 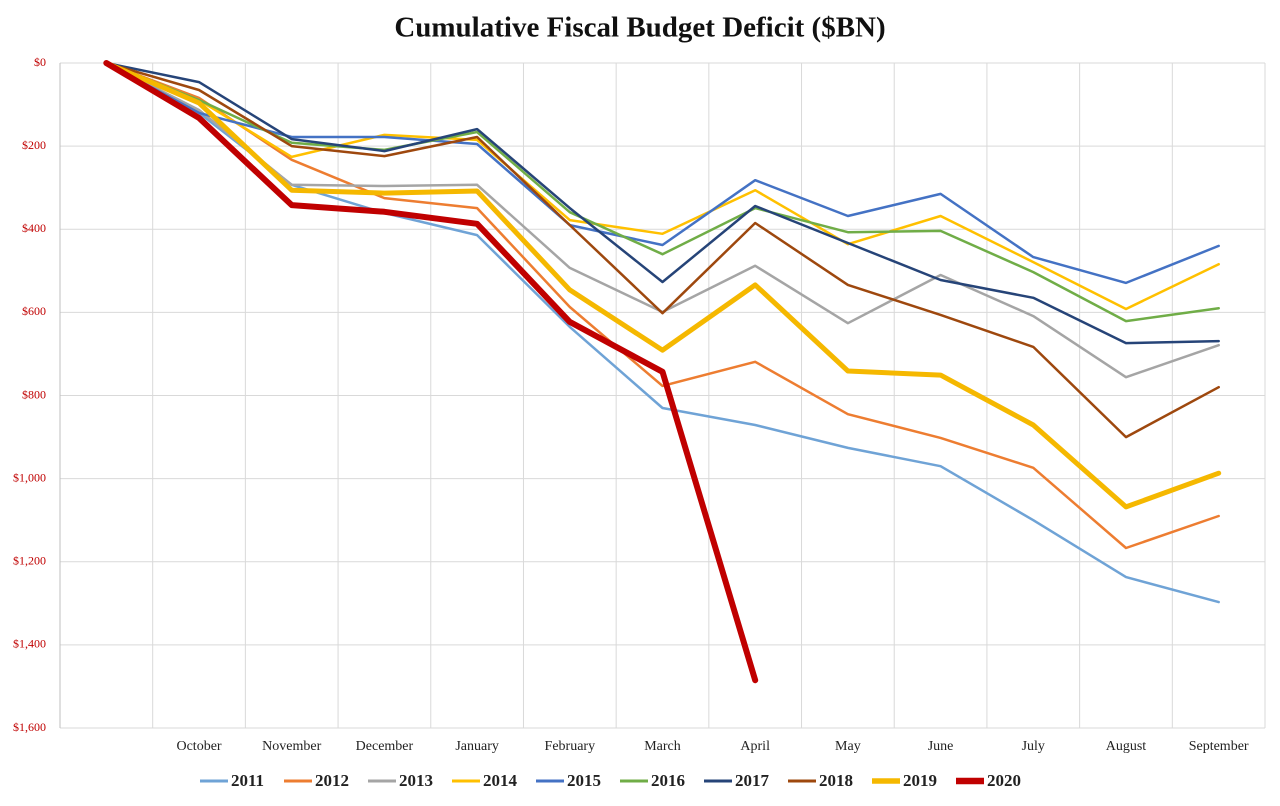 What do you see at coordinates (29, 644) in the screenshot?
I see `y-tick-label: $1,400` at bounding box center [29, 644].